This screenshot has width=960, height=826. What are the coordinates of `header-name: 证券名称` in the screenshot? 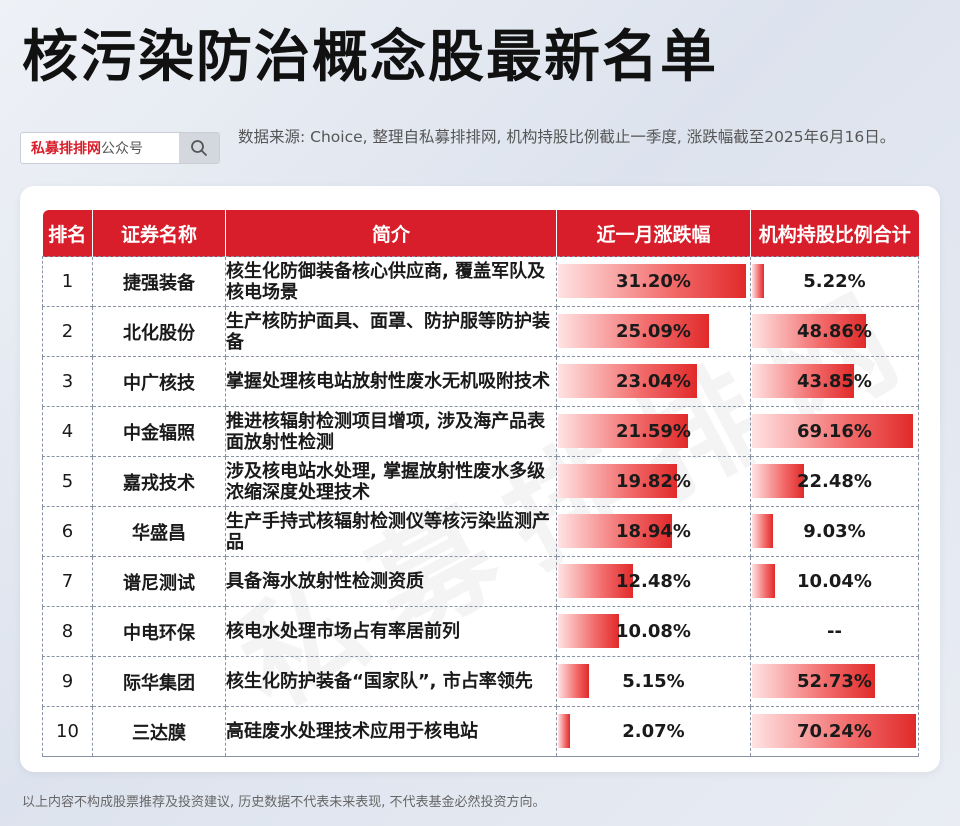 It's located at (159, 233).